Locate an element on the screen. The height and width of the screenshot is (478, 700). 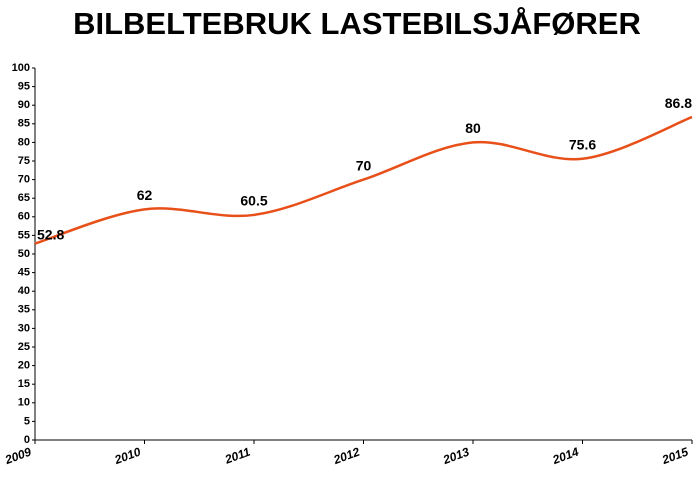
x-tick-label: 2013 is located at coordinates (455, 456).